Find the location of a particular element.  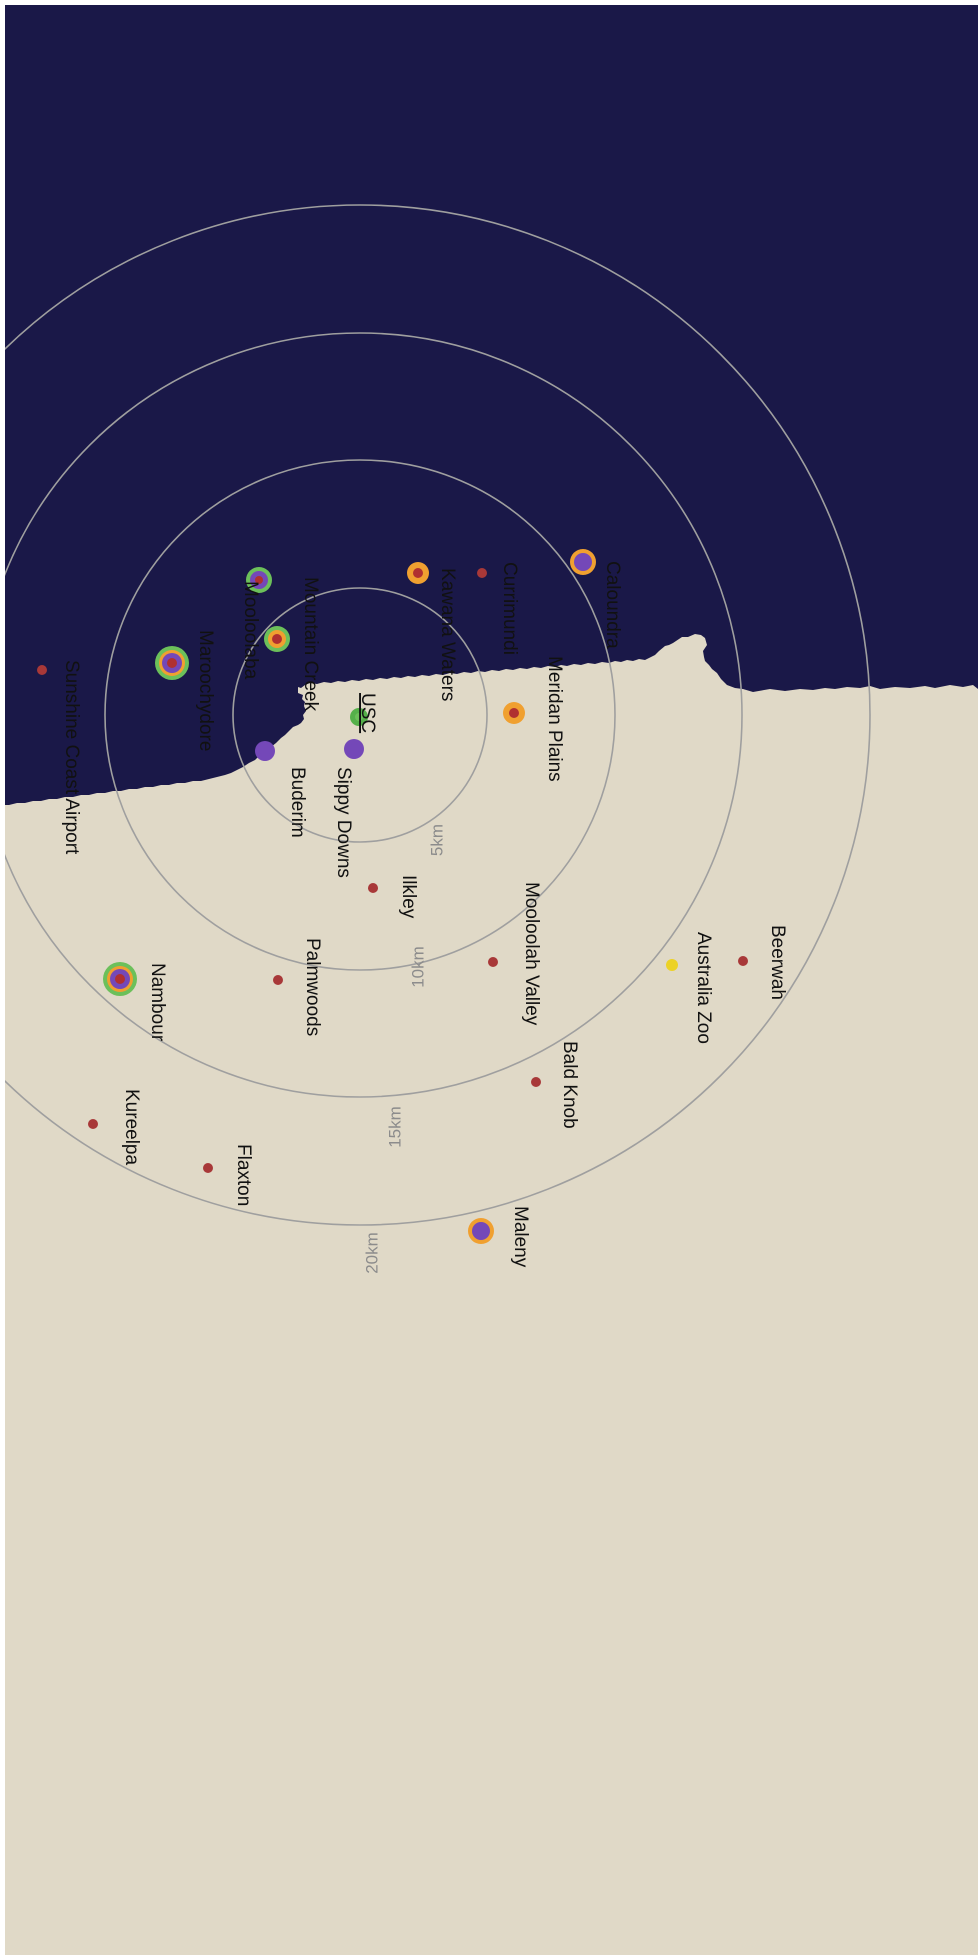

place-label-kureelpa: Kureelpa is located at coordinates (131, 1127).